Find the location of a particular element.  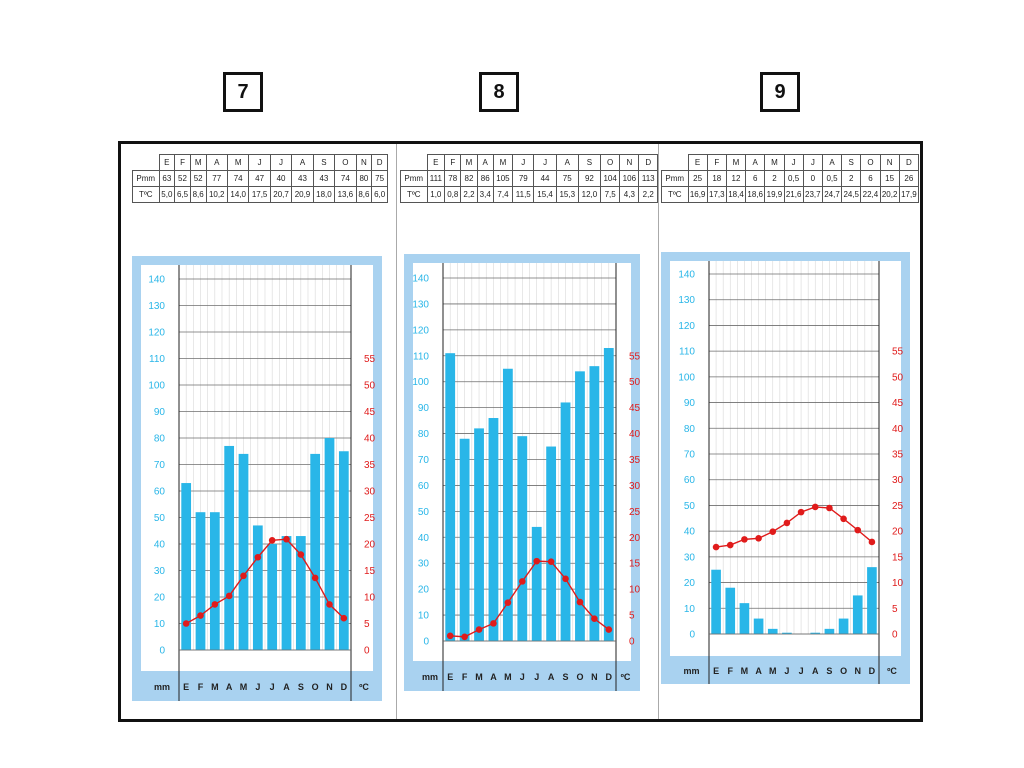

left-axis-tick: 90 is located at coordinates (160, 412).